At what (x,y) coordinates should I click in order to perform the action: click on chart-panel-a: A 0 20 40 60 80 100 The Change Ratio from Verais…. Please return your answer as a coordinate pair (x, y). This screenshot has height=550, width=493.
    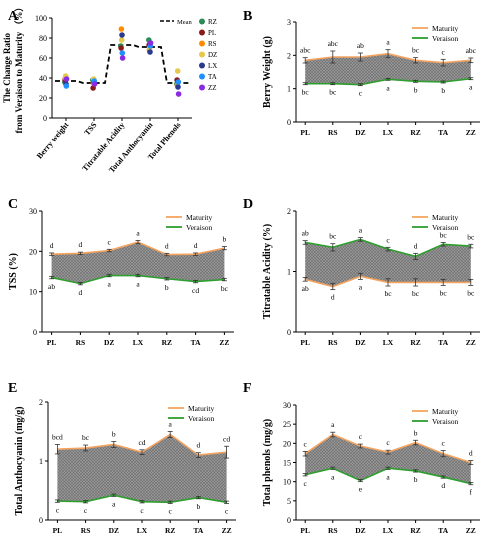
    Looking at the image, I should click on (109, 89).